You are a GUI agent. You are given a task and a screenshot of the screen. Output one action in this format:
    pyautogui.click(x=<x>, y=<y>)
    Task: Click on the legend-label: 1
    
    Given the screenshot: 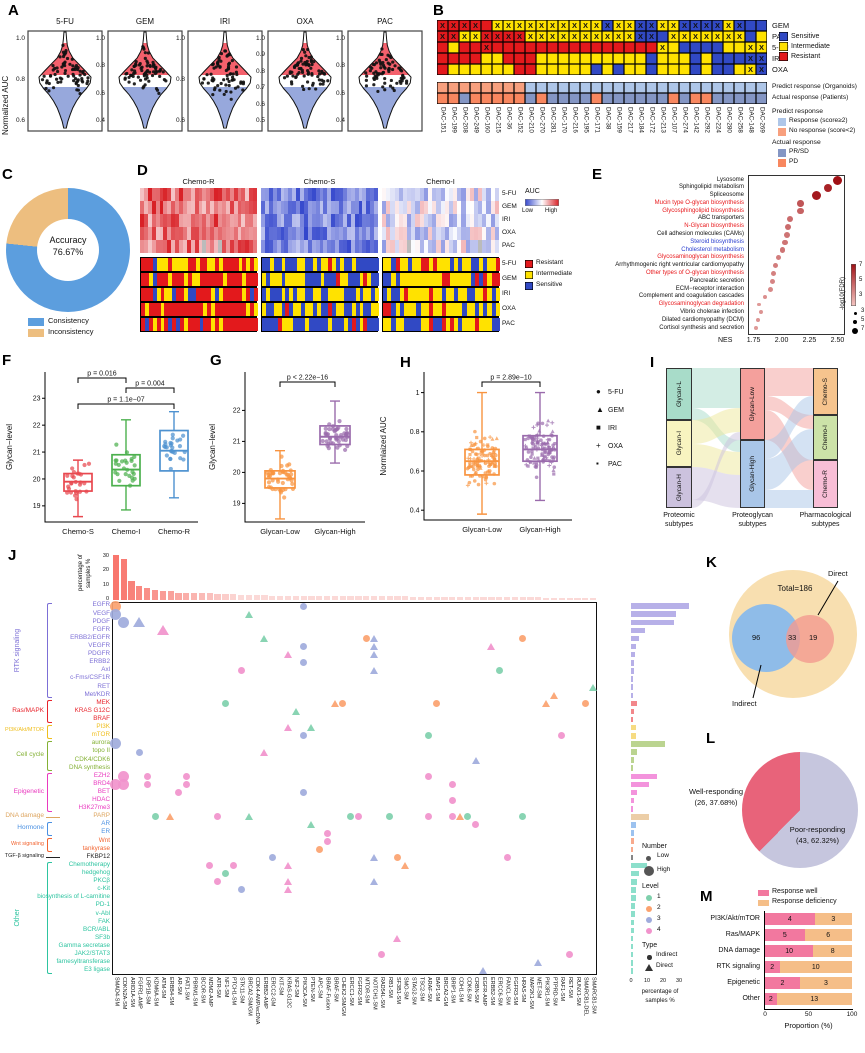 What is the action you would take?
    pyautogui.click(x=659, y=896)
    